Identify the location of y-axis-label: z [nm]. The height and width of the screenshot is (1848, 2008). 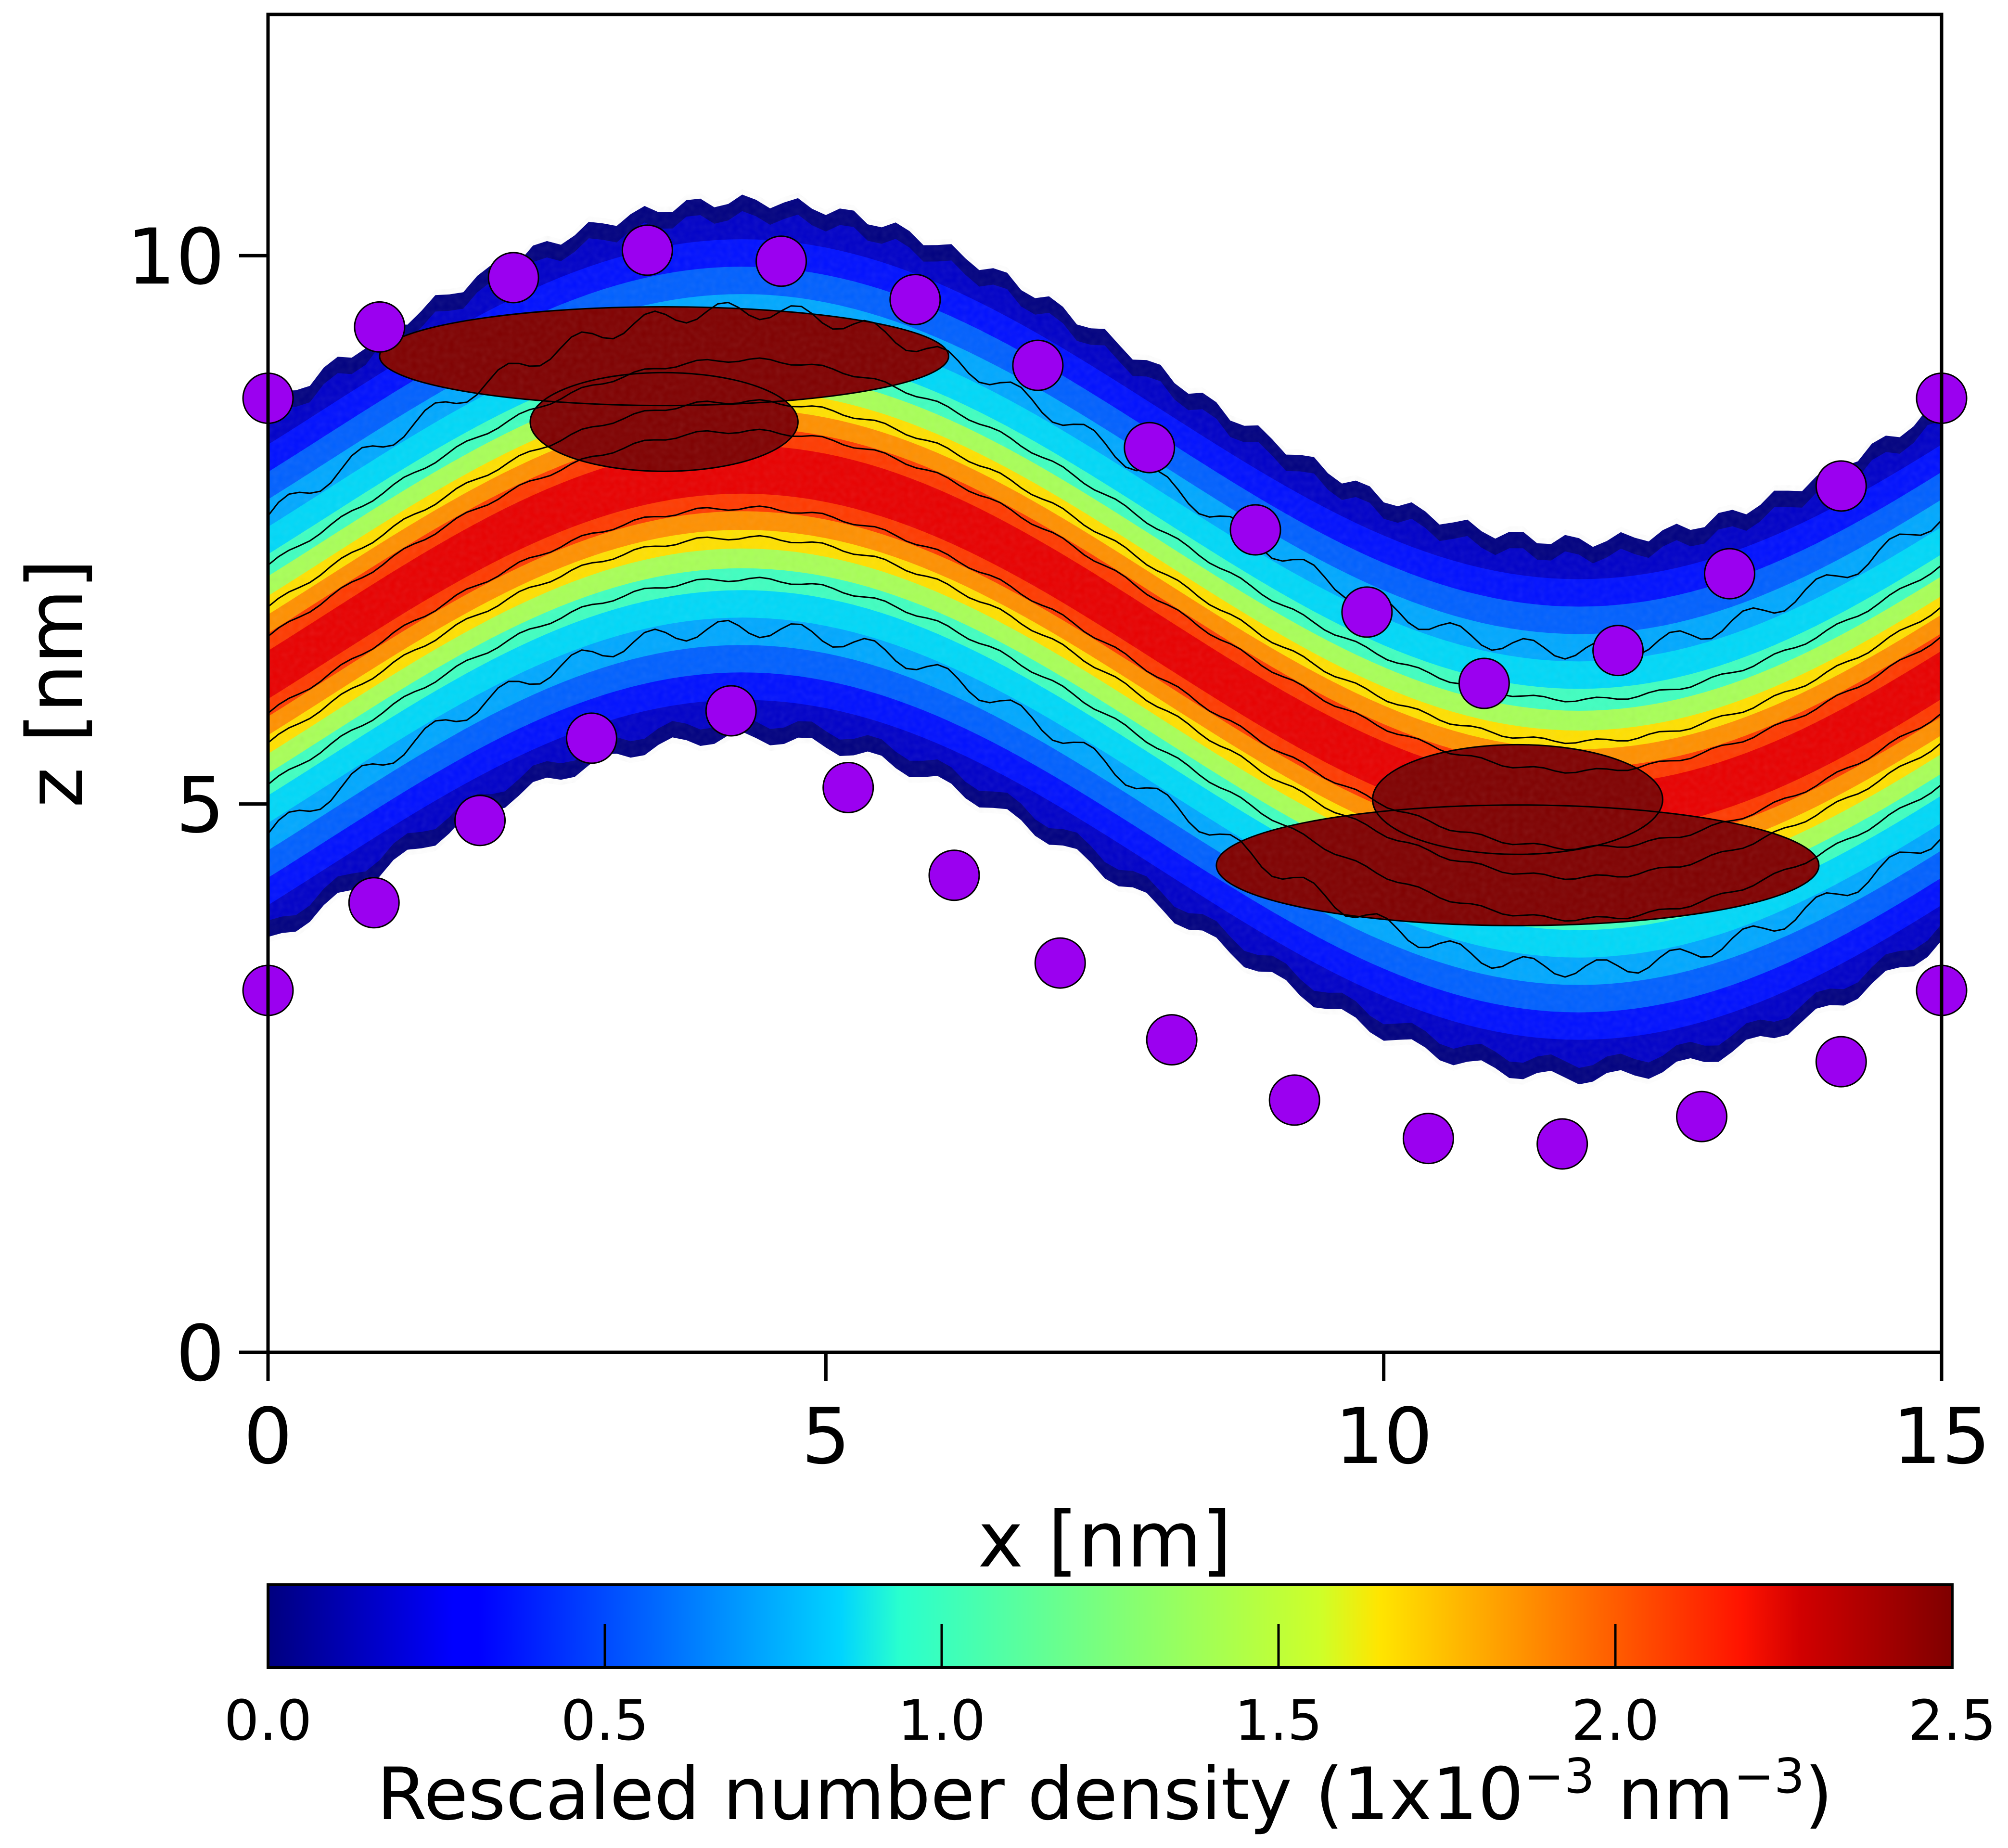
(55, 683).